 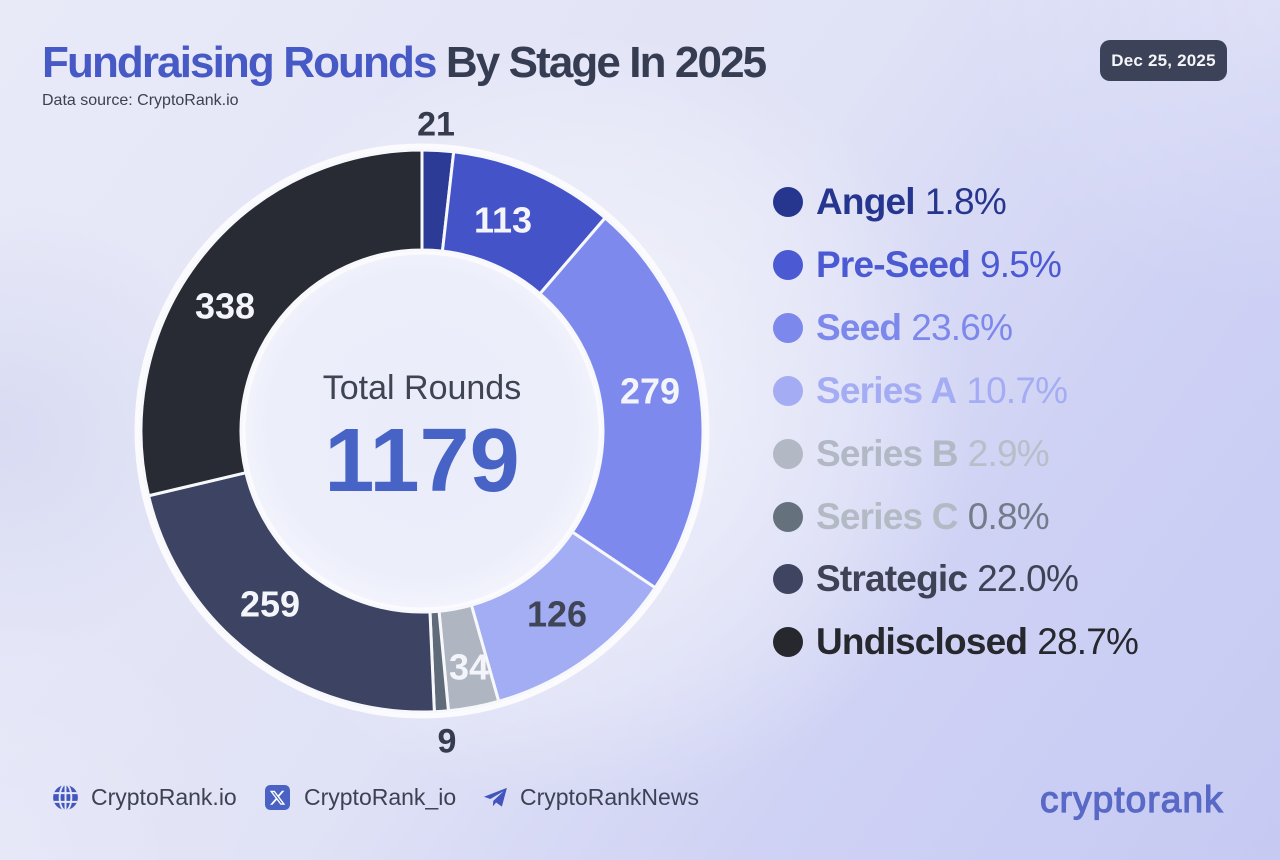 What do you see at coordinates (503, 220) in the screenshot?
I see `svg-text: 113` at bounding box center [503, 220].